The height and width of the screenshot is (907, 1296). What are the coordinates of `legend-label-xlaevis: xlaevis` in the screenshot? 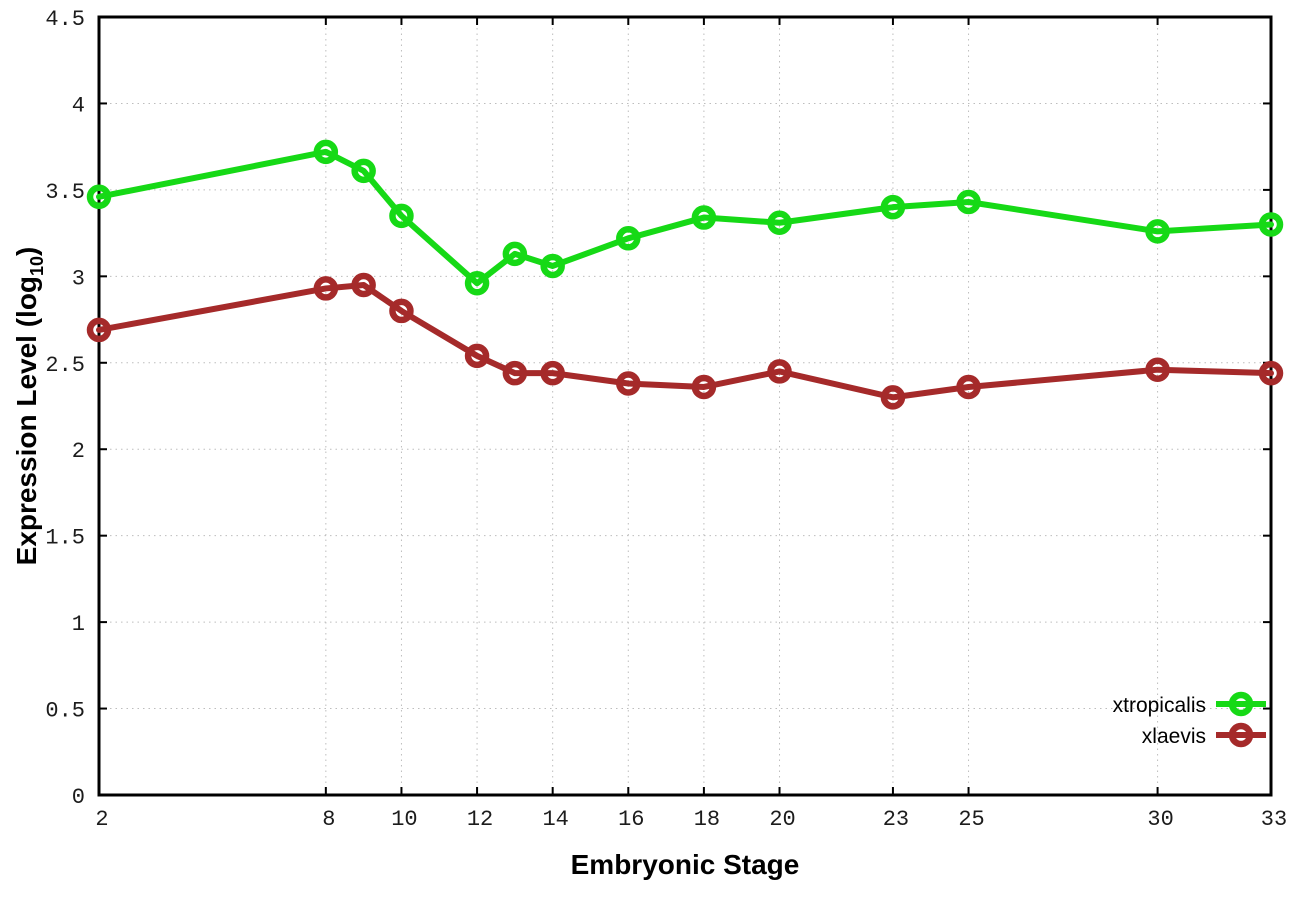 It's located at (1174, 736).